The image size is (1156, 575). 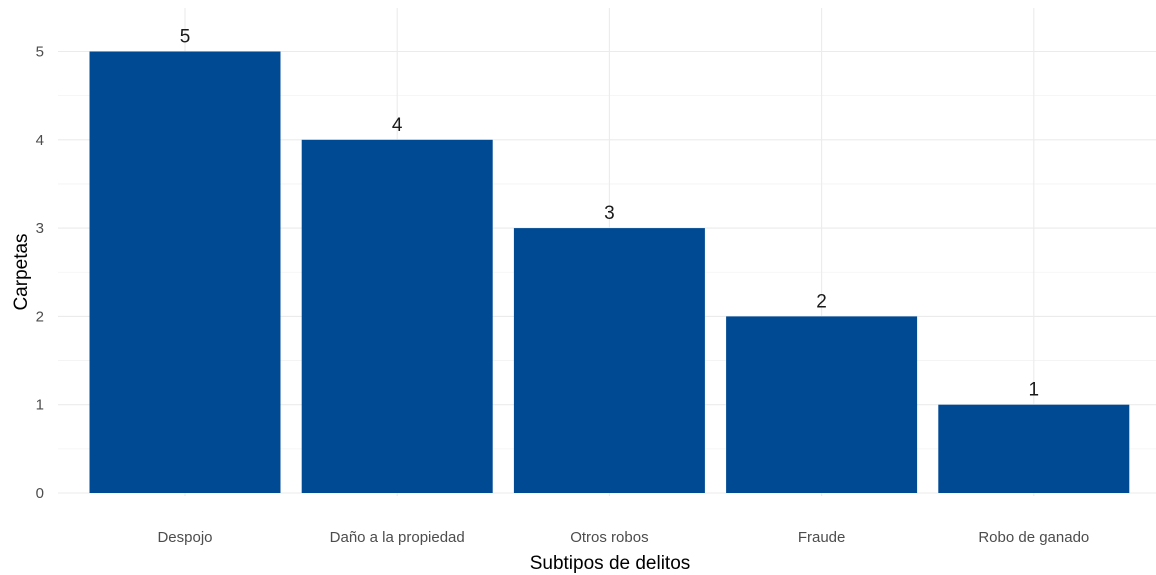 I want to click on x-tick-label: Robo de ganado, so click(x=1033, y=537).